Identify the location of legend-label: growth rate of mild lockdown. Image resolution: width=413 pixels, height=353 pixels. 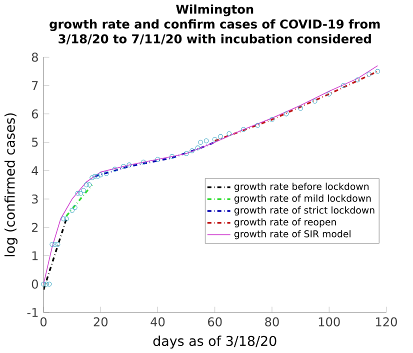
(302, 199).